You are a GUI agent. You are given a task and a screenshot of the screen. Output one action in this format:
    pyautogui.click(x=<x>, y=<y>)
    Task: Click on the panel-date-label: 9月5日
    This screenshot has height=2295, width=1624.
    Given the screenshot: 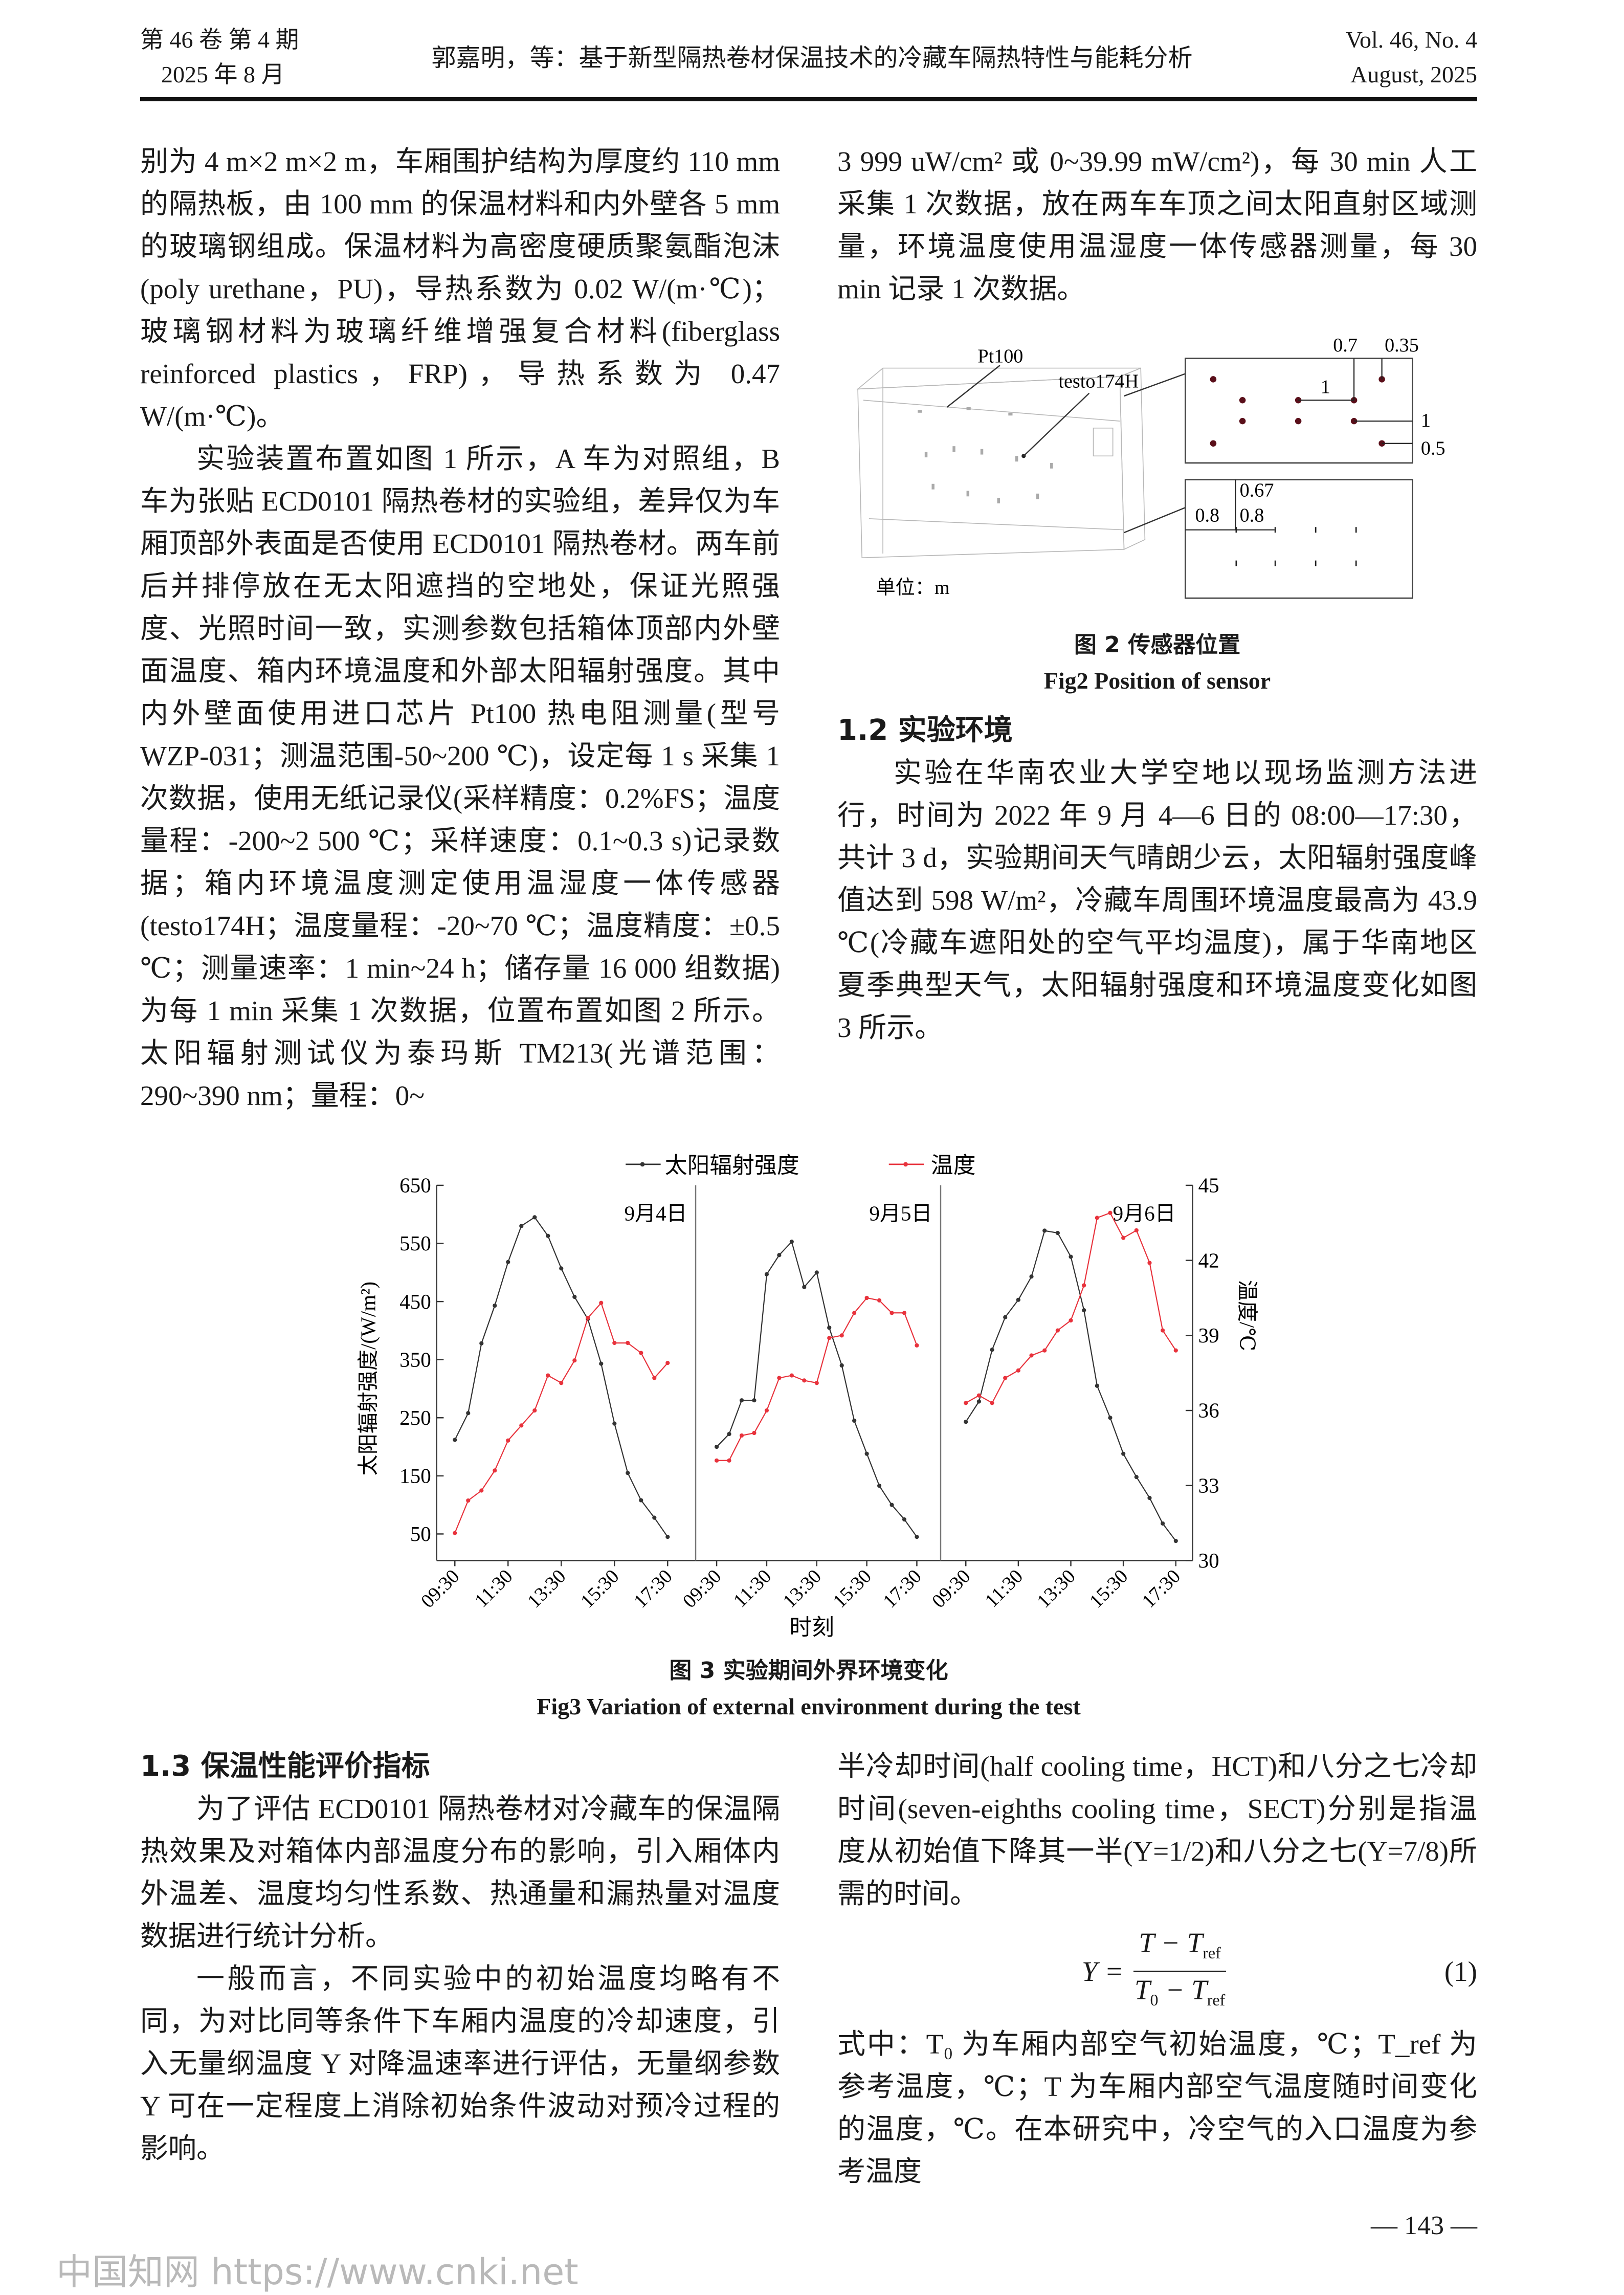 What is the action you would take?
    pyautogui.click(x=900, y=1213)
    